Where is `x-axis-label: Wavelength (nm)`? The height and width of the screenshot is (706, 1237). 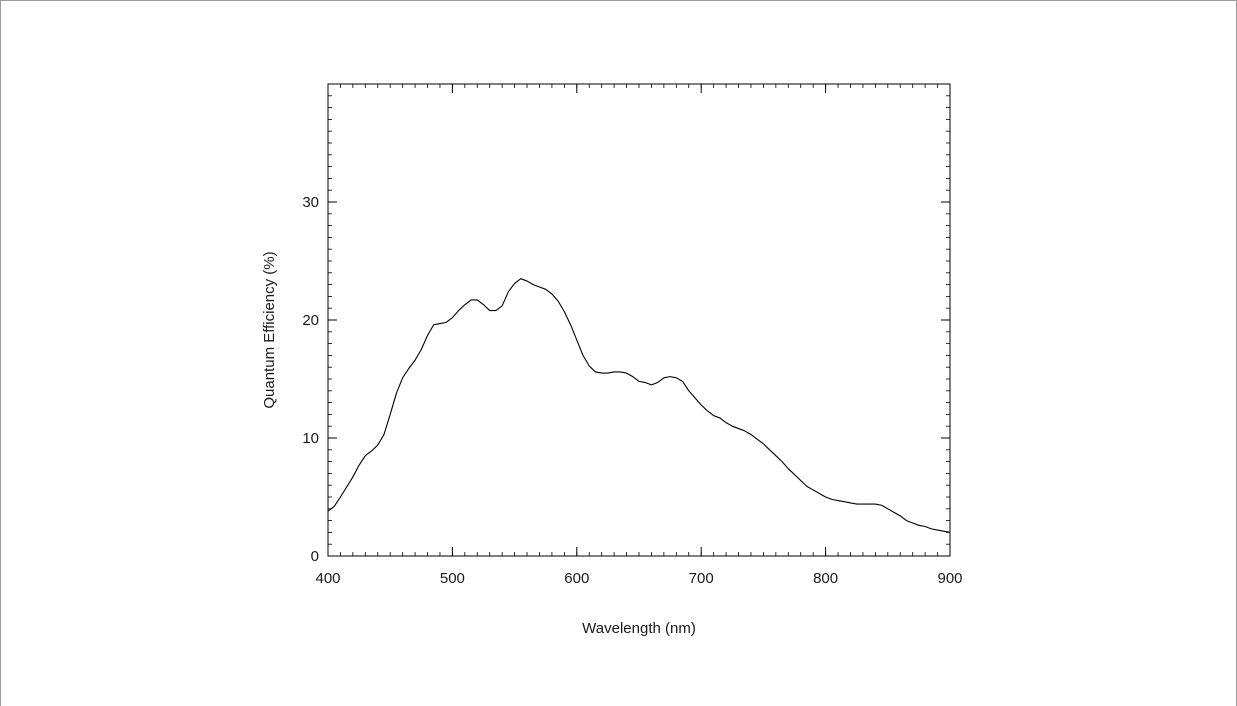
x-axis-label: Wavelength (nm) is located at coordinates (639, 628).